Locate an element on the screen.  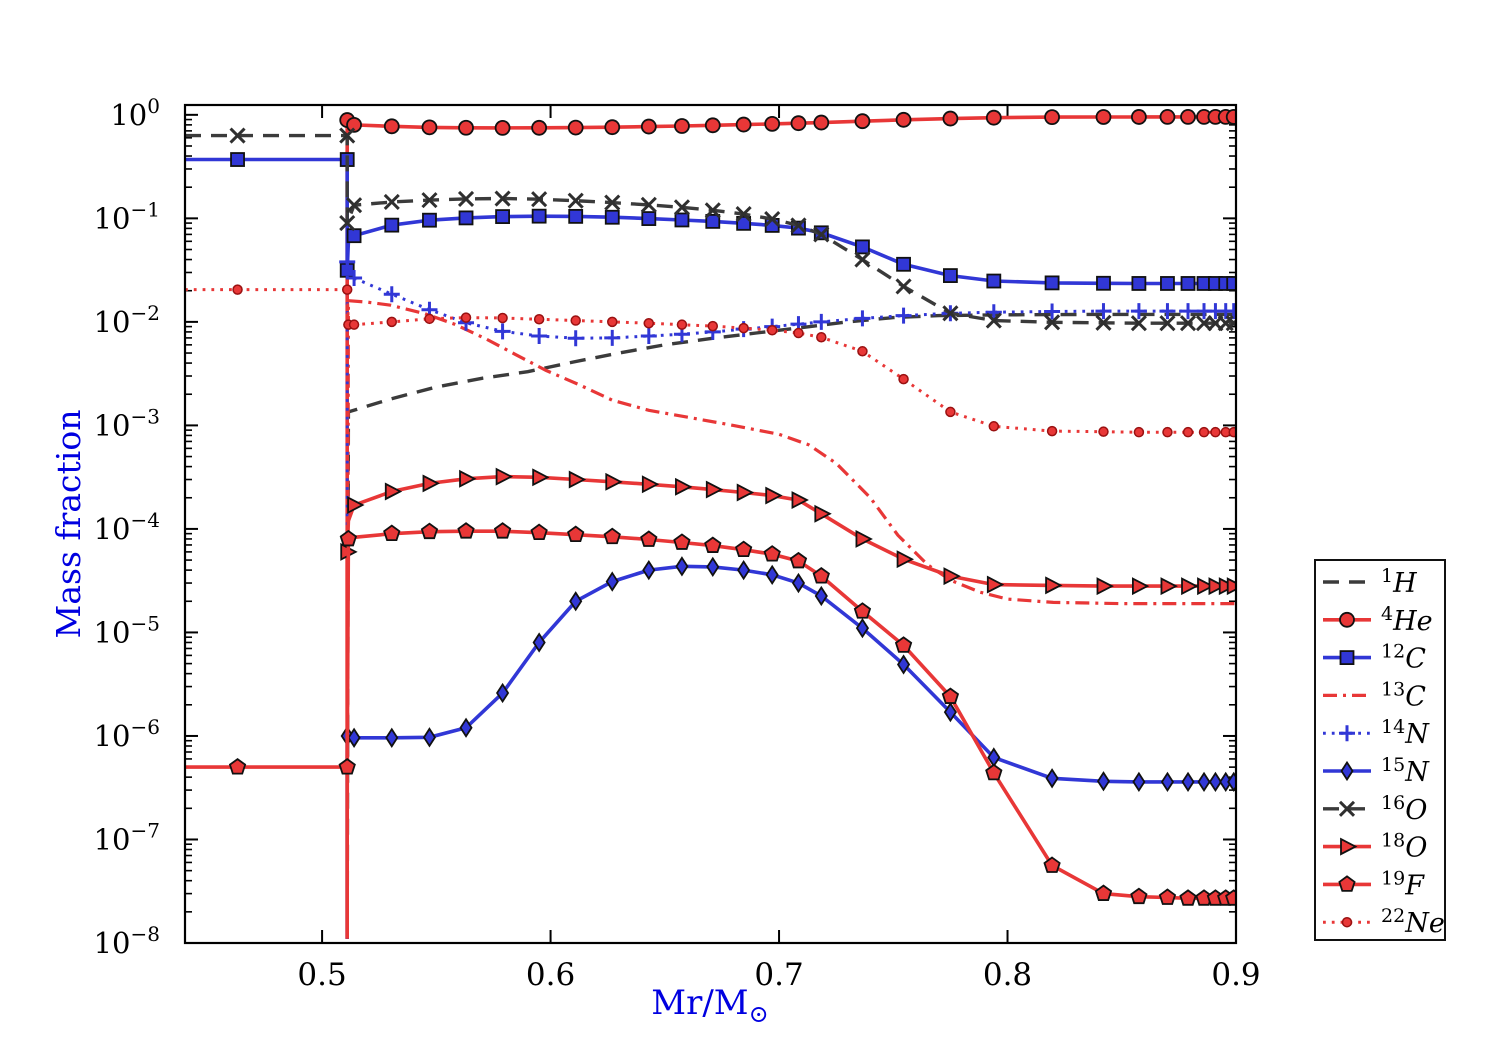
y-tick-label: 10⁻⁸ is located at coordinates (127, 941).